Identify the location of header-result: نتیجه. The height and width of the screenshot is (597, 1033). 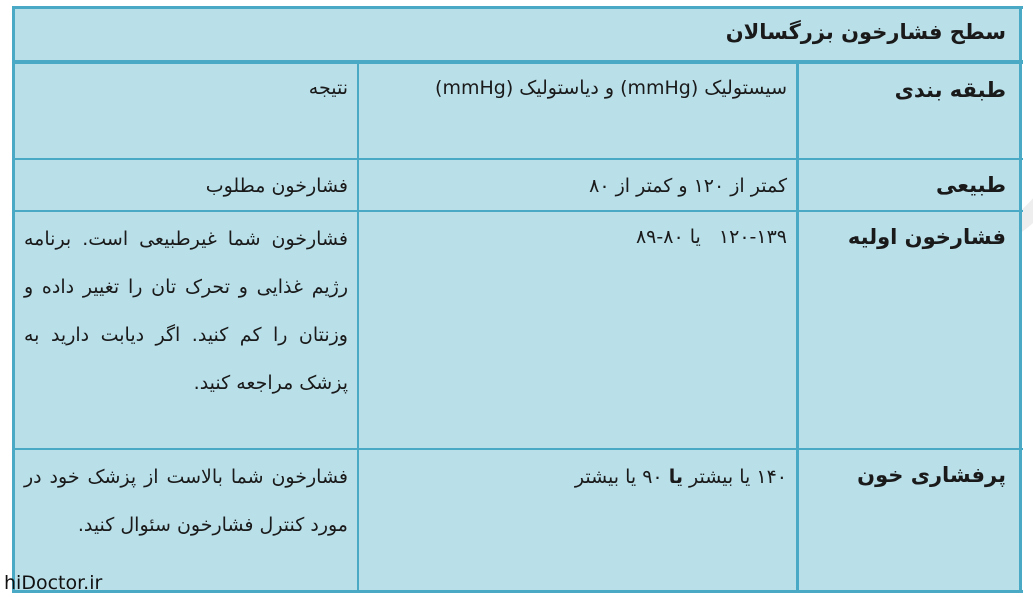
(186, 110).